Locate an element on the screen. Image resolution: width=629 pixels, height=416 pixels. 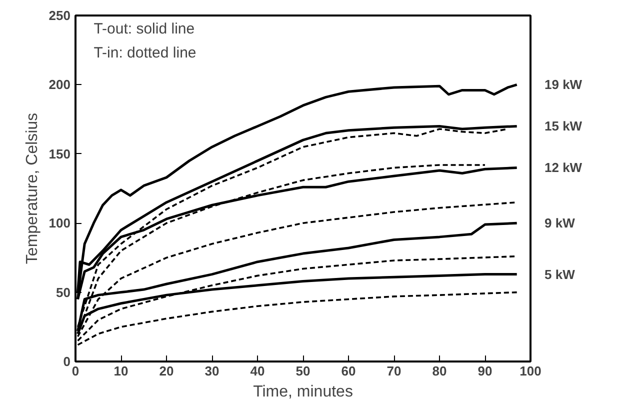
x-tick-label: 80 is located at coordinates (439, 371).